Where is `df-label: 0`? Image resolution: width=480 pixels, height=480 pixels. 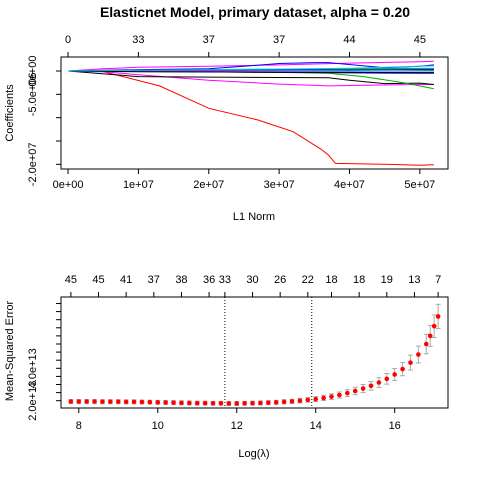
df-label: 0 is located at coordinates (68, 40).